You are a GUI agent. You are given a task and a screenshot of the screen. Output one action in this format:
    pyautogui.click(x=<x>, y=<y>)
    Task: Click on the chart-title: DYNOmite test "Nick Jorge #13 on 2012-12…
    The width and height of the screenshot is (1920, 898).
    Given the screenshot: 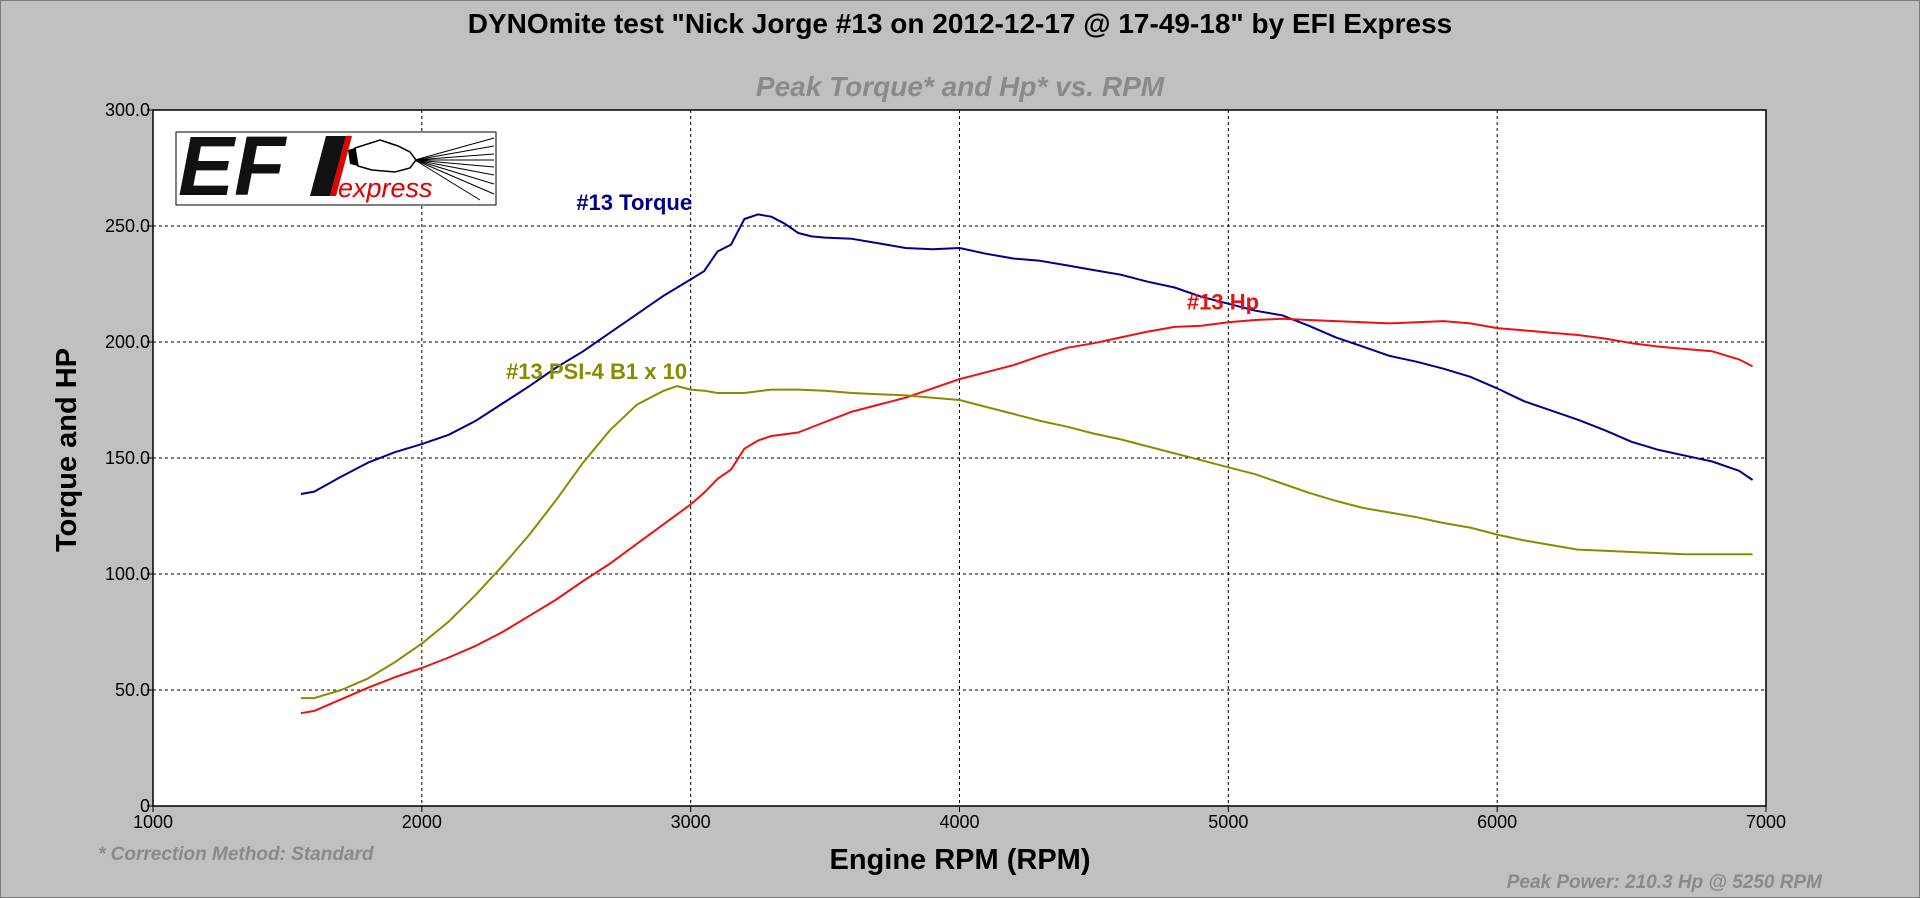 What is the action you would take?
    pyautogui.click(x=960, y=23)
    